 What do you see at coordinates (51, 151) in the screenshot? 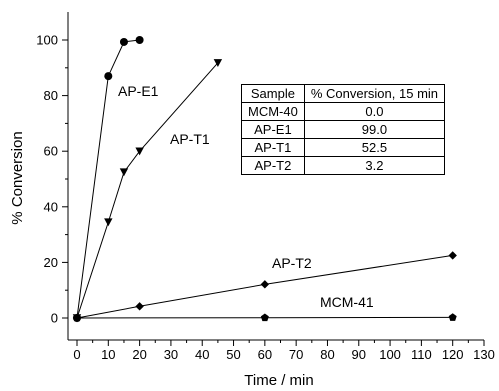
I see `y-tick-label: 60` at bounding box center [51, 151].